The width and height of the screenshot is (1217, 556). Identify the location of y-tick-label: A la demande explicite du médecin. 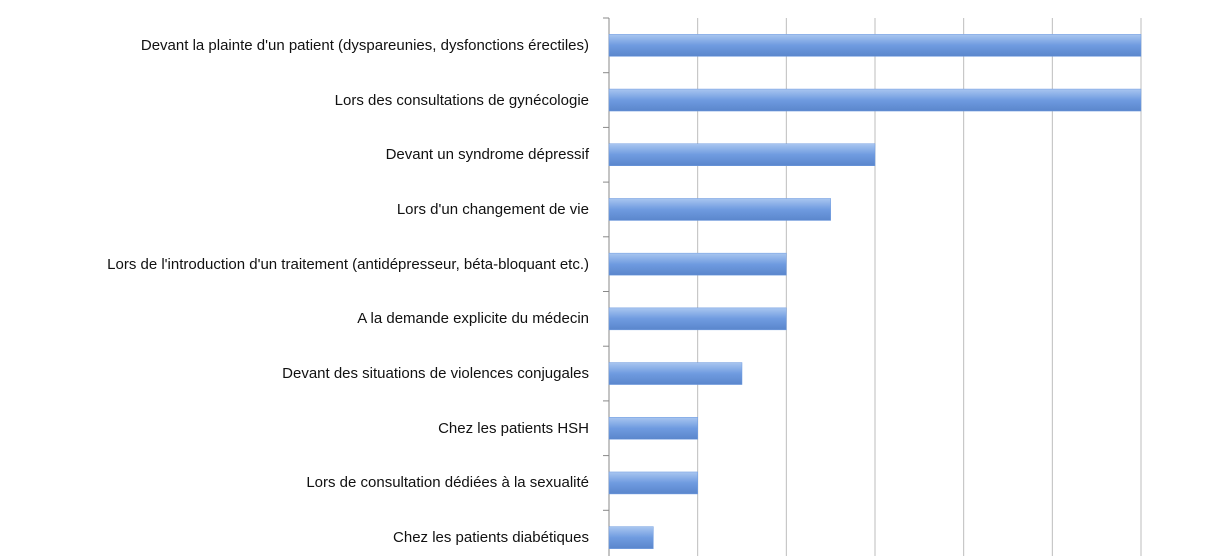
(473, 319).